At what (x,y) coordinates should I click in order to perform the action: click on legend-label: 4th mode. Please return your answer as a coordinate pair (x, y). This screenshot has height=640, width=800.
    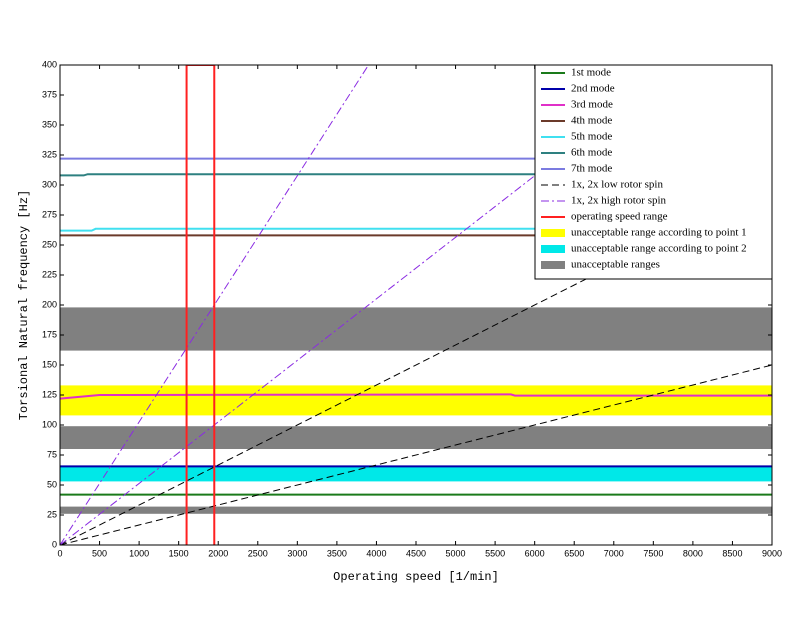
    Looking at the image, I should click on (591, 121).